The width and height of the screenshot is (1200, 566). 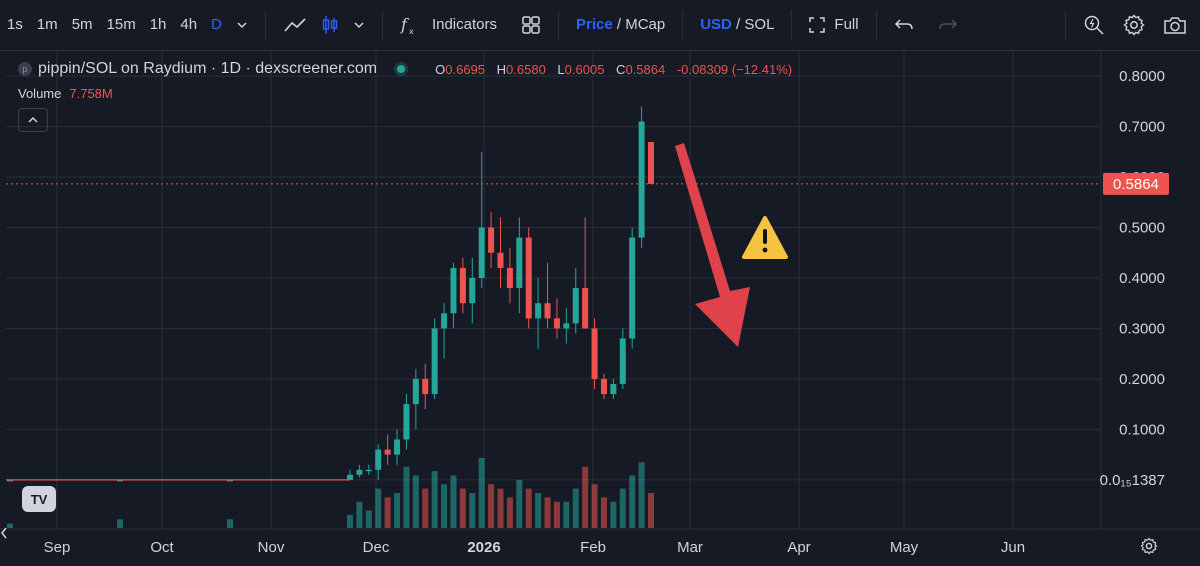 I want to click on high-value: 0.6580, so click(x=526, y=69).